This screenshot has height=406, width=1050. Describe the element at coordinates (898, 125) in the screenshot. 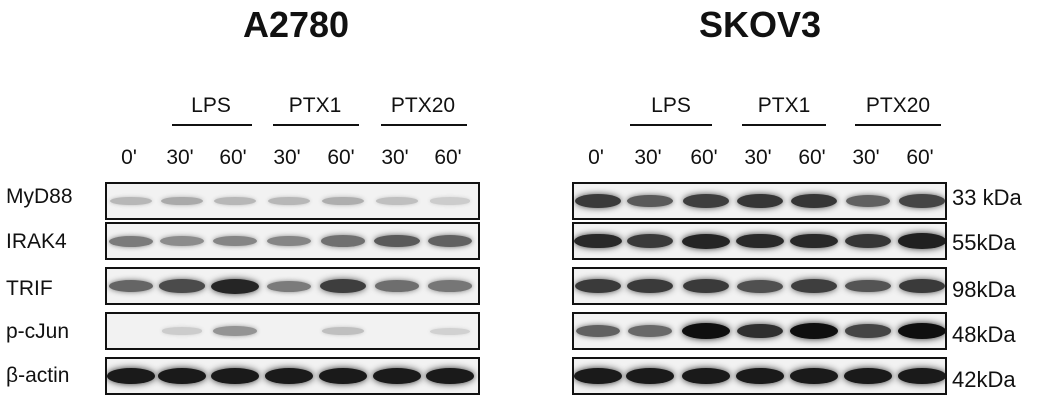

I see `group-line-ptx20` at that location.